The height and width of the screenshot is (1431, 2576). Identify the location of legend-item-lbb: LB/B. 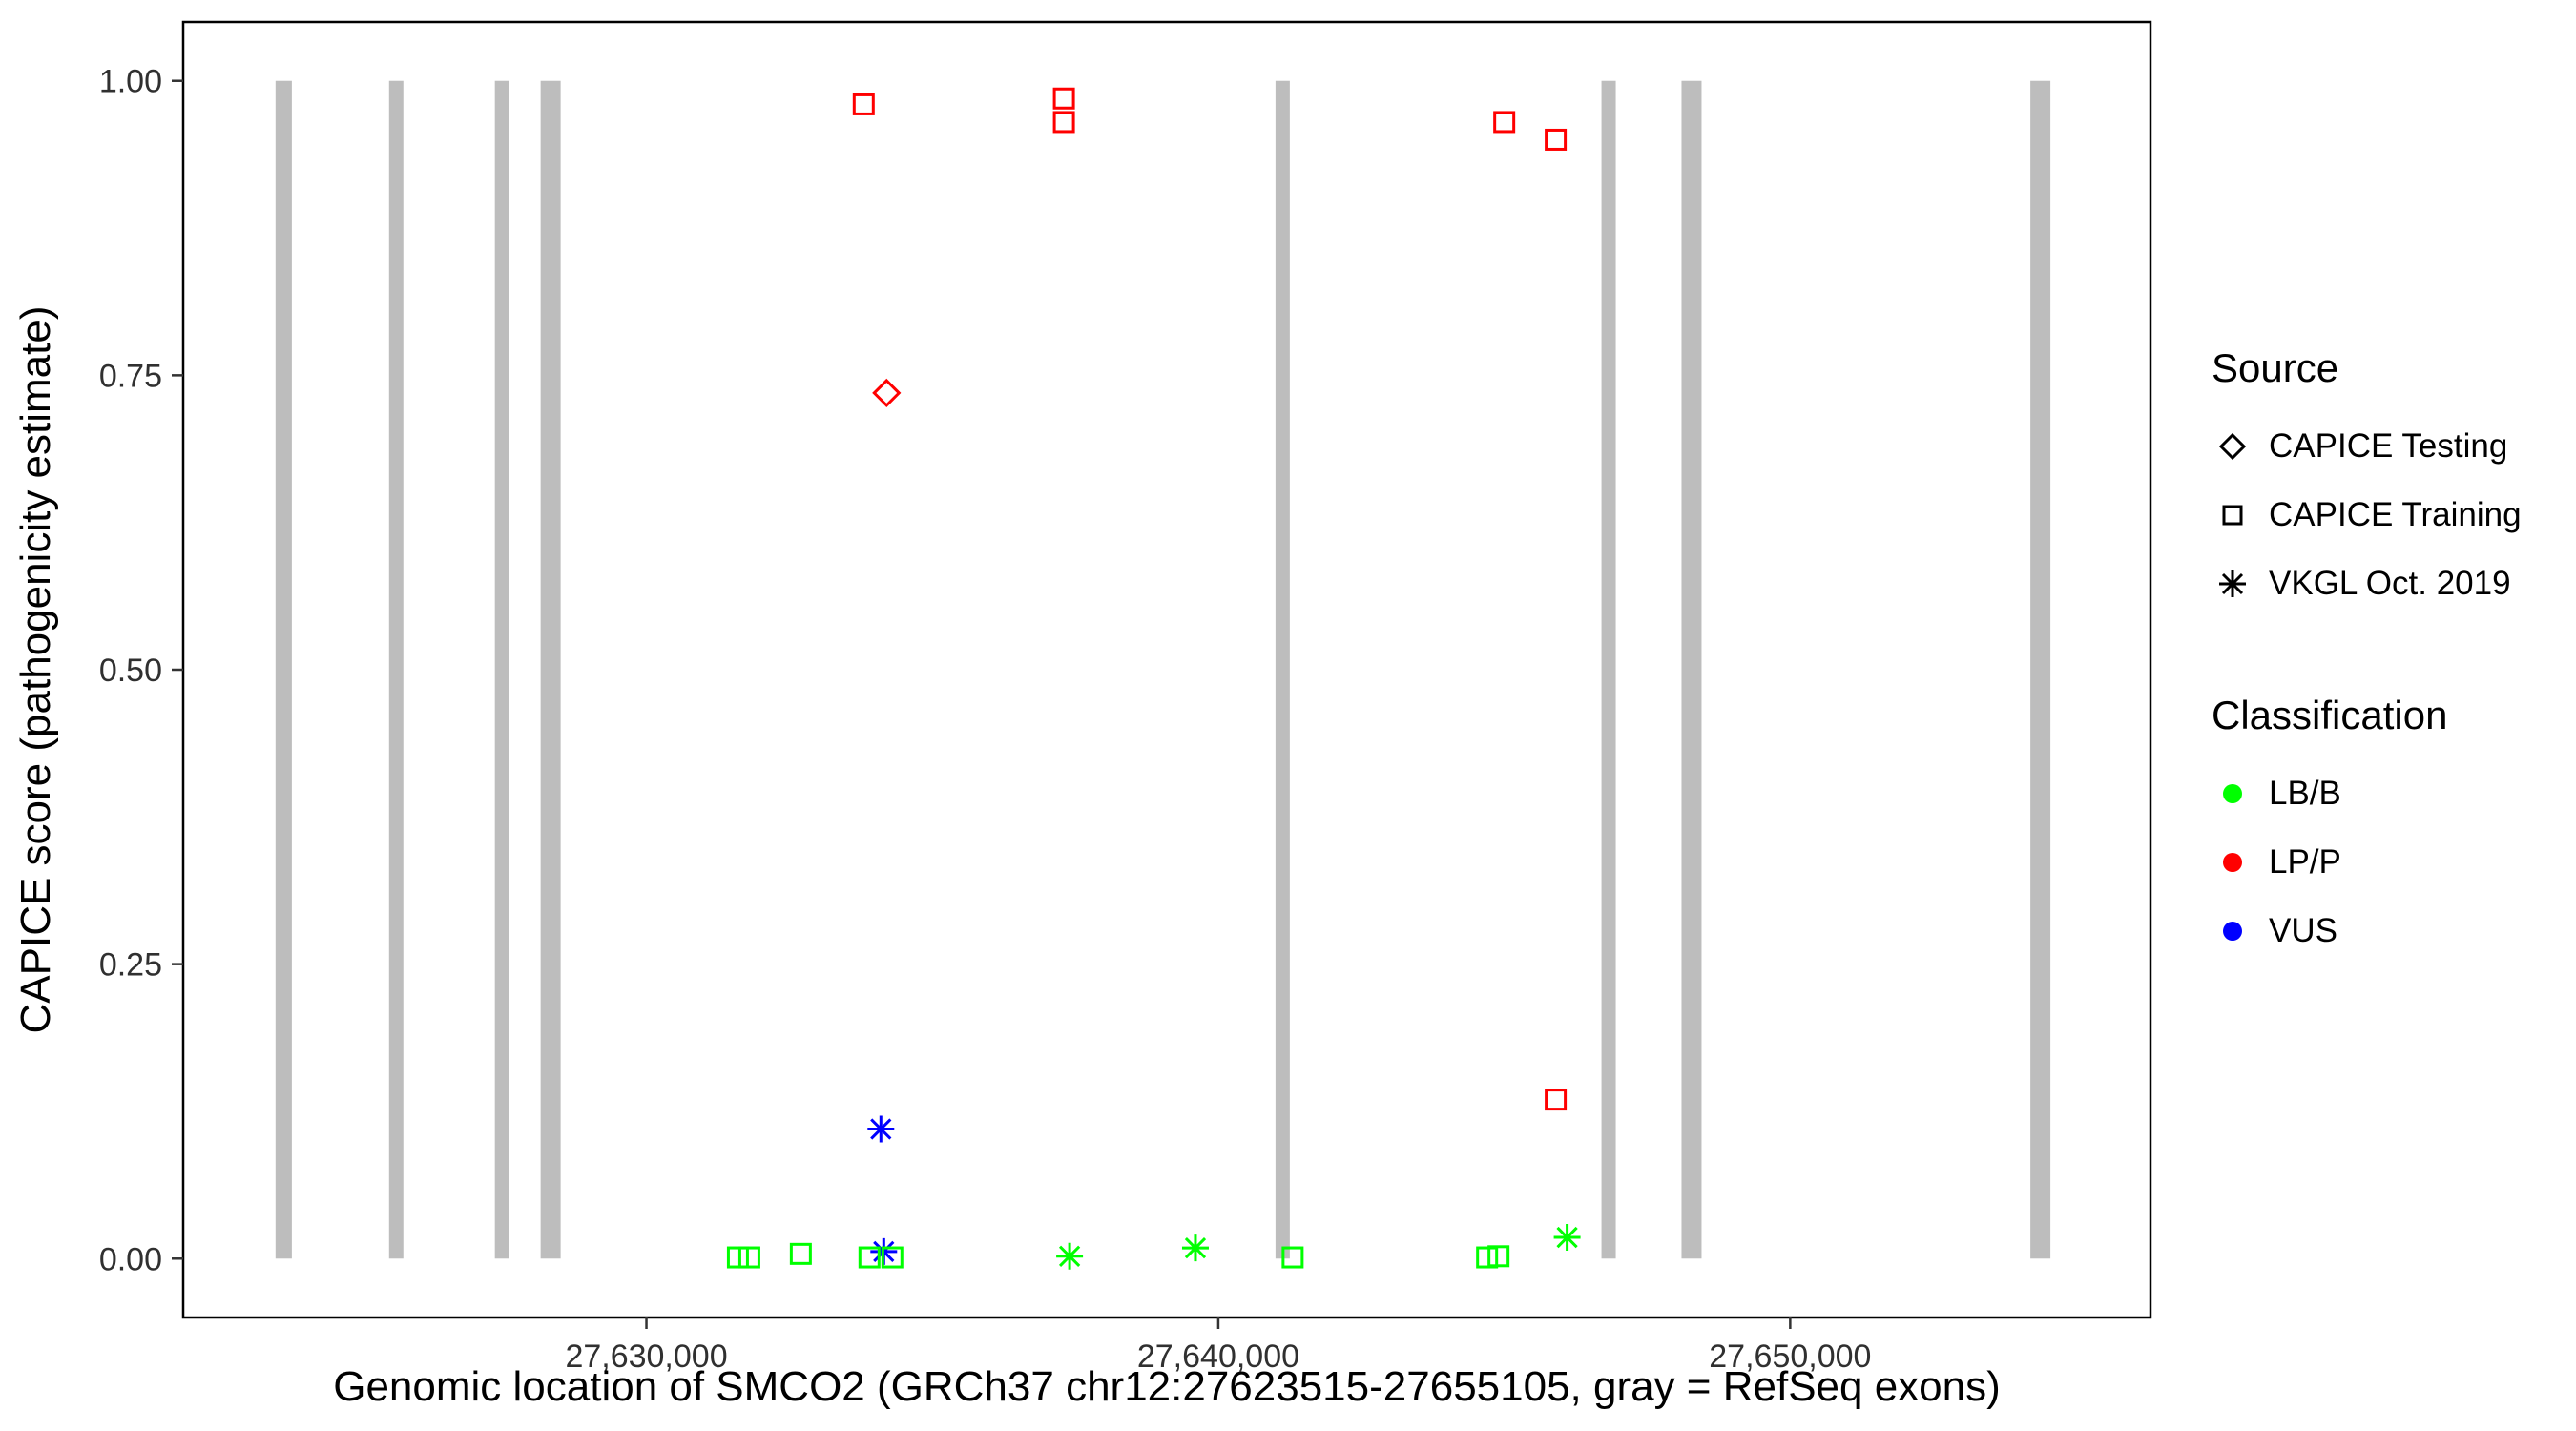
(2367, 793).